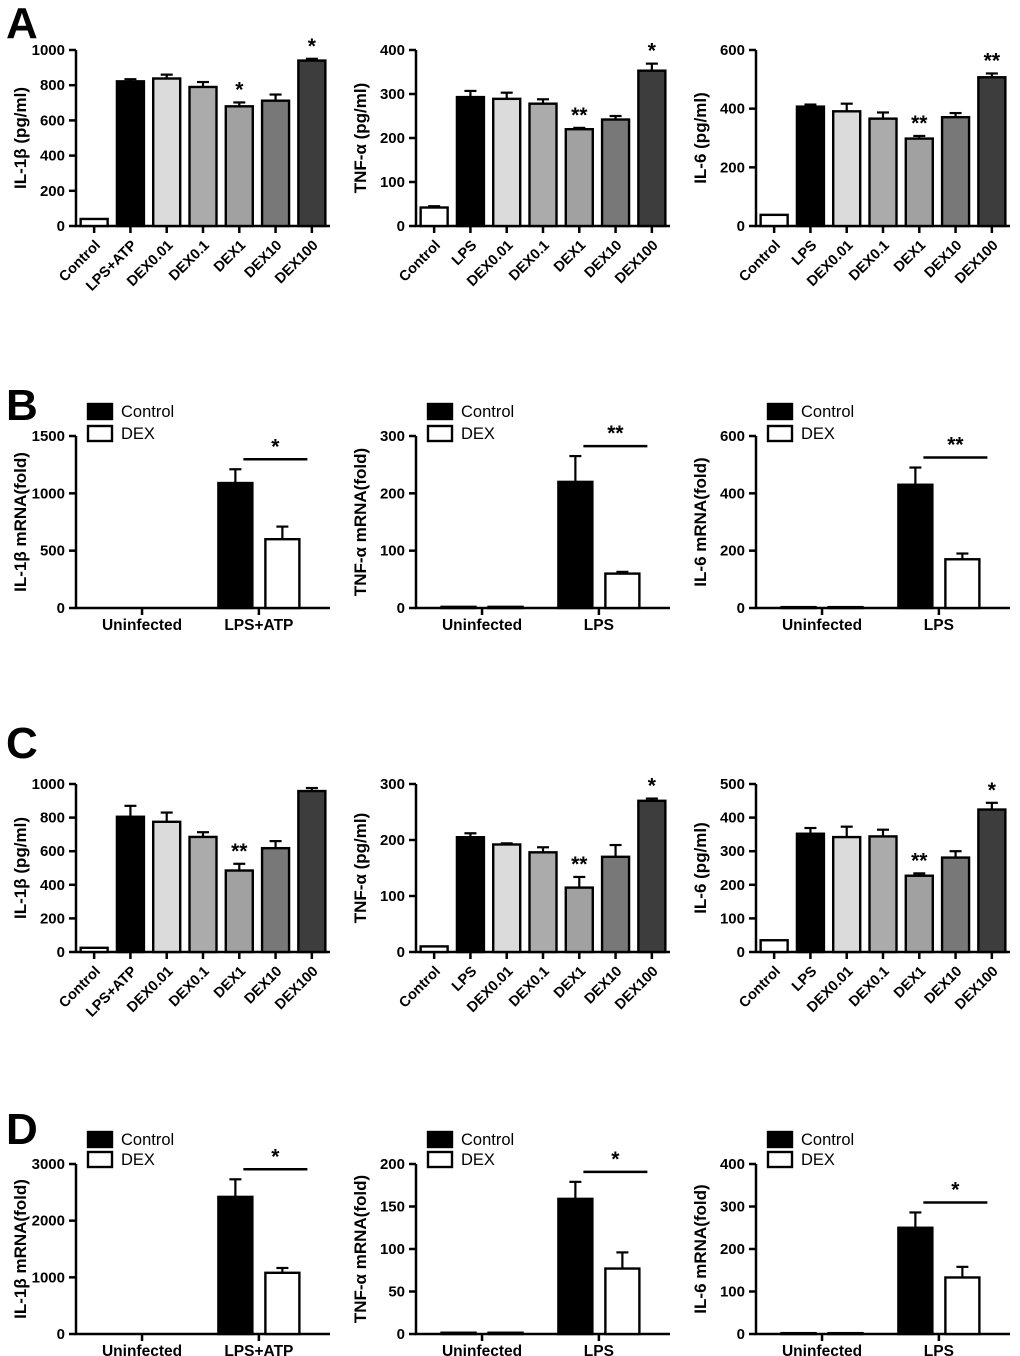  I want to click on category-label: DEX0.1, so click(869, 261).